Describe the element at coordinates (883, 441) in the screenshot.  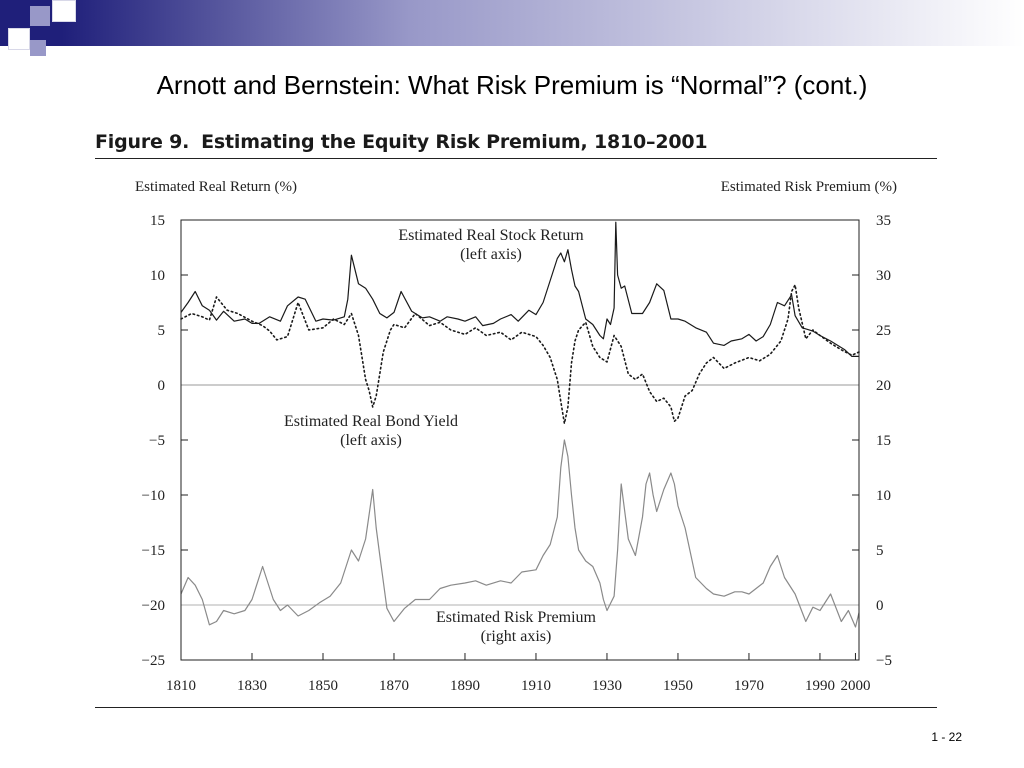
I see `right-tick-label: 15` at that location.